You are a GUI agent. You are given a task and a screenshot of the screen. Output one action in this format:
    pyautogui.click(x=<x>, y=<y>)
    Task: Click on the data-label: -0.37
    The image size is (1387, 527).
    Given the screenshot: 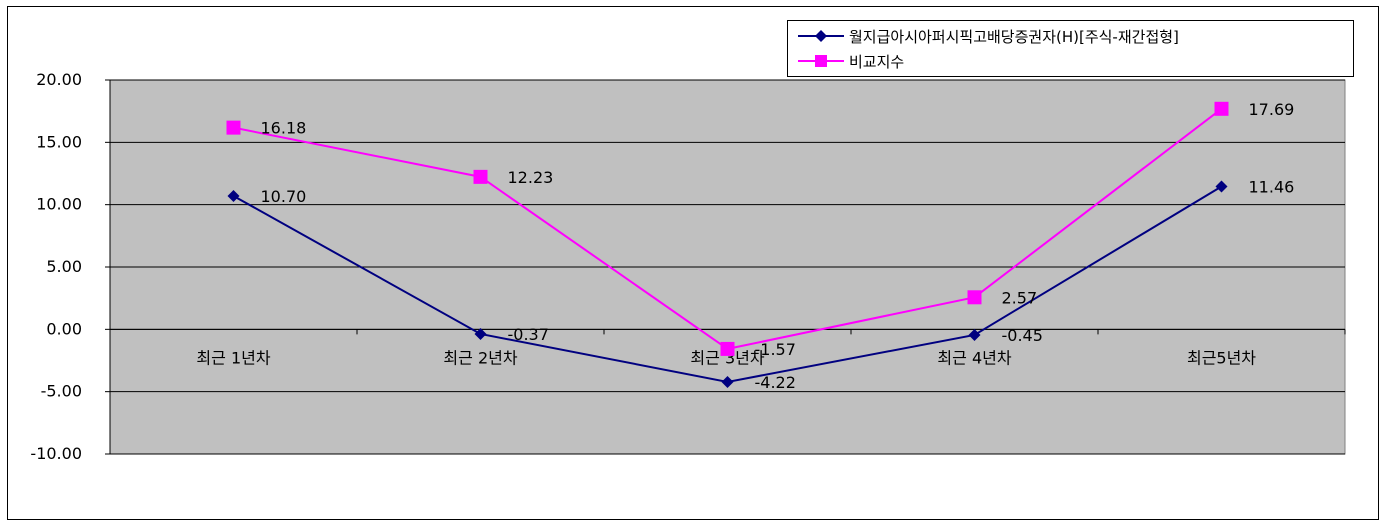 What is the action you would take?
    pyautogui.click(x=528, y=334)
    